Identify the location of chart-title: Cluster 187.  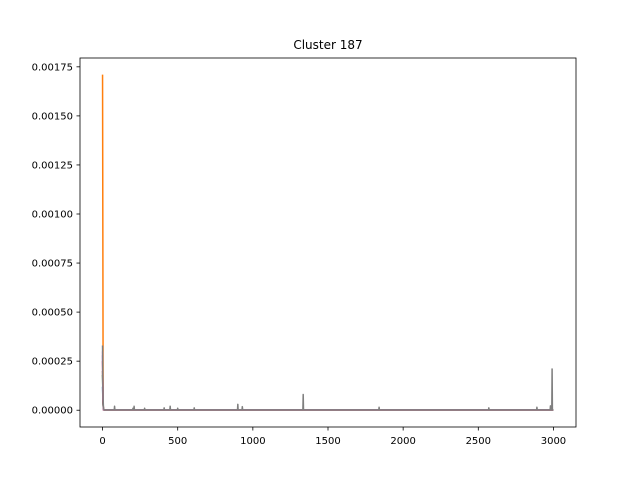
(327, 45).